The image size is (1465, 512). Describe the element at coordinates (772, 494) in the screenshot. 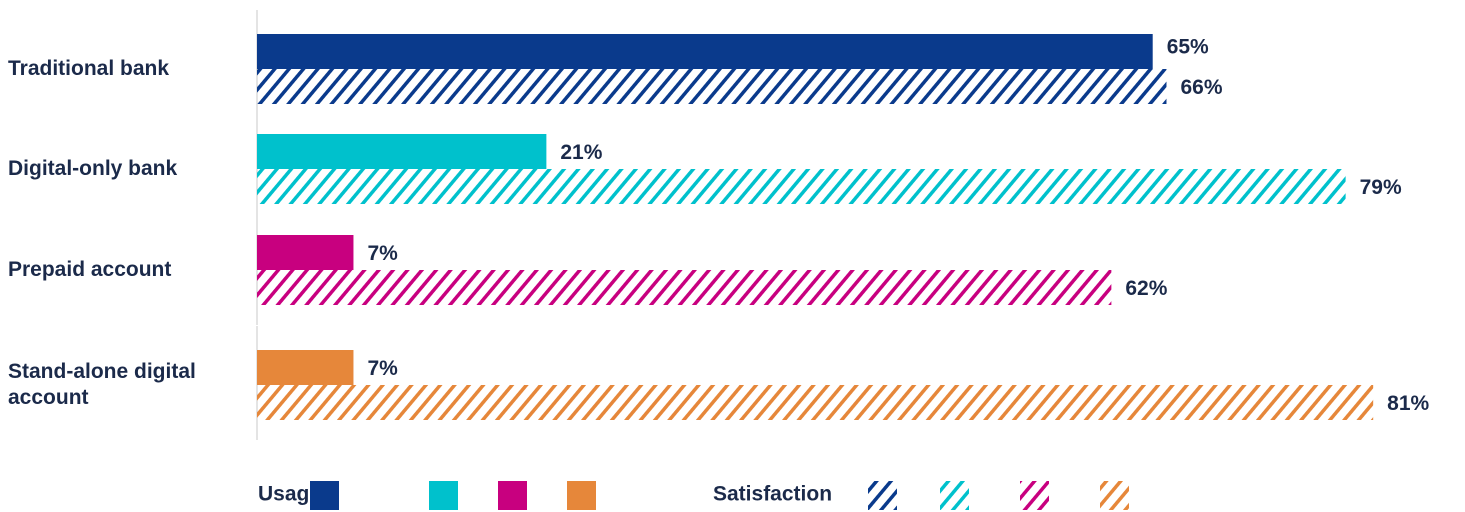

I see `legend-label: Satisfaction` at that location.